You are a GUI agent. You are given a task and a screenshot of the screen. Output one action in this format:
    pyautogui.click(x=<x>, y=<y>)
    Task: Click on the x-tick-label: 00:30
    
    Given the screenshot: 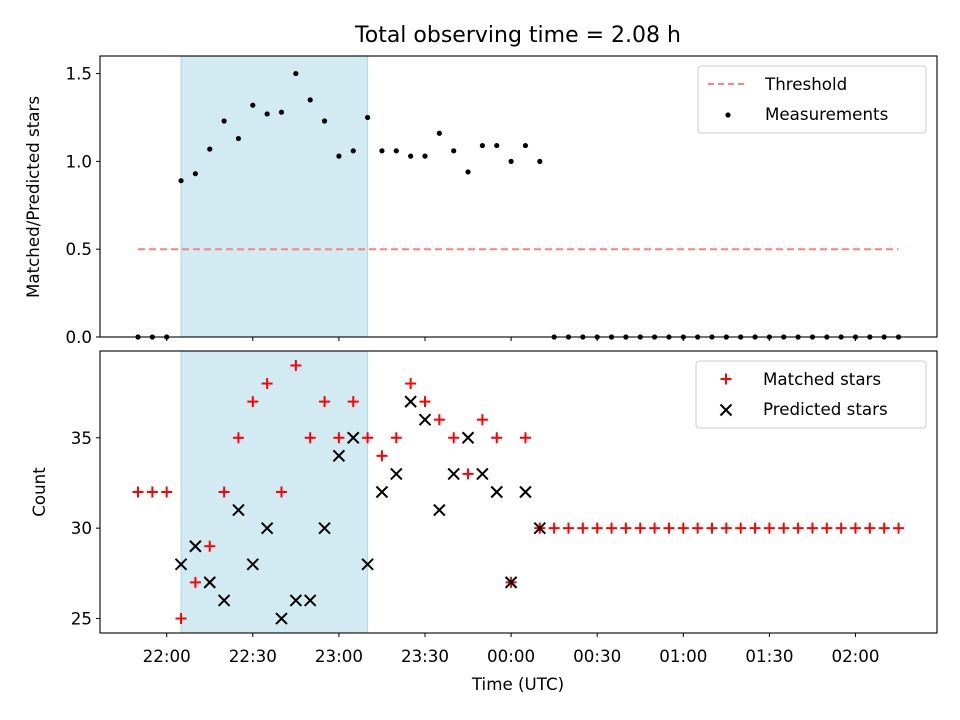 What is the action you would take?
    pyautogui.click(x=597, y=656)
    